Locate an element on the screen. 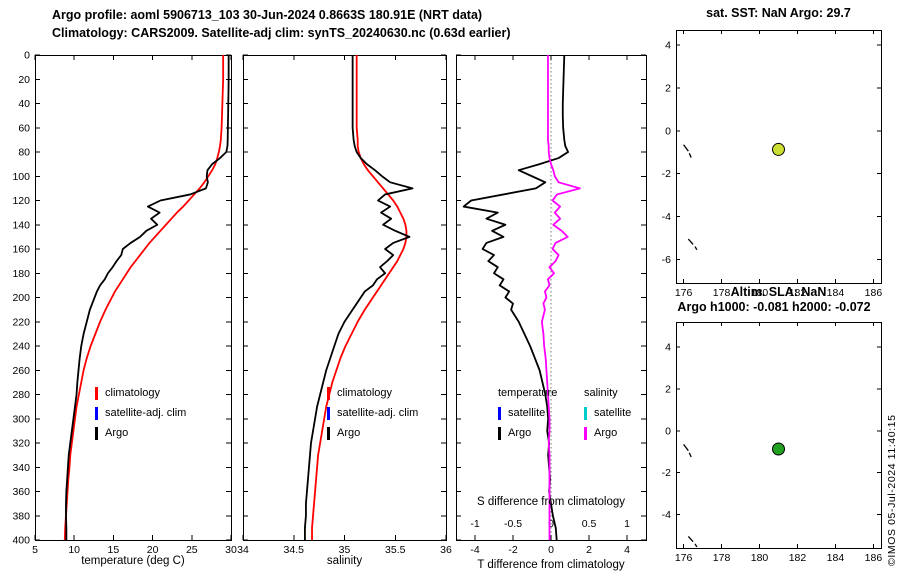  tick-label: 25 is located at coordinates (192, 550).